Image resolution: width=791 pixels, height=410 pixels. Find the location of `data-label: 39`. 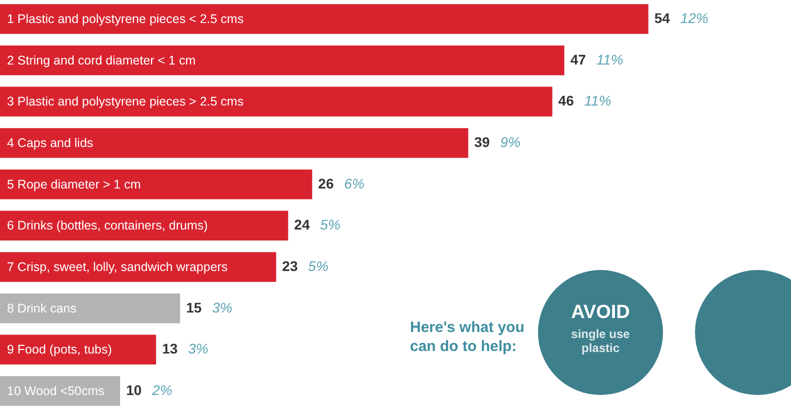

data-label: 39 is located at coordinates (482, 142).